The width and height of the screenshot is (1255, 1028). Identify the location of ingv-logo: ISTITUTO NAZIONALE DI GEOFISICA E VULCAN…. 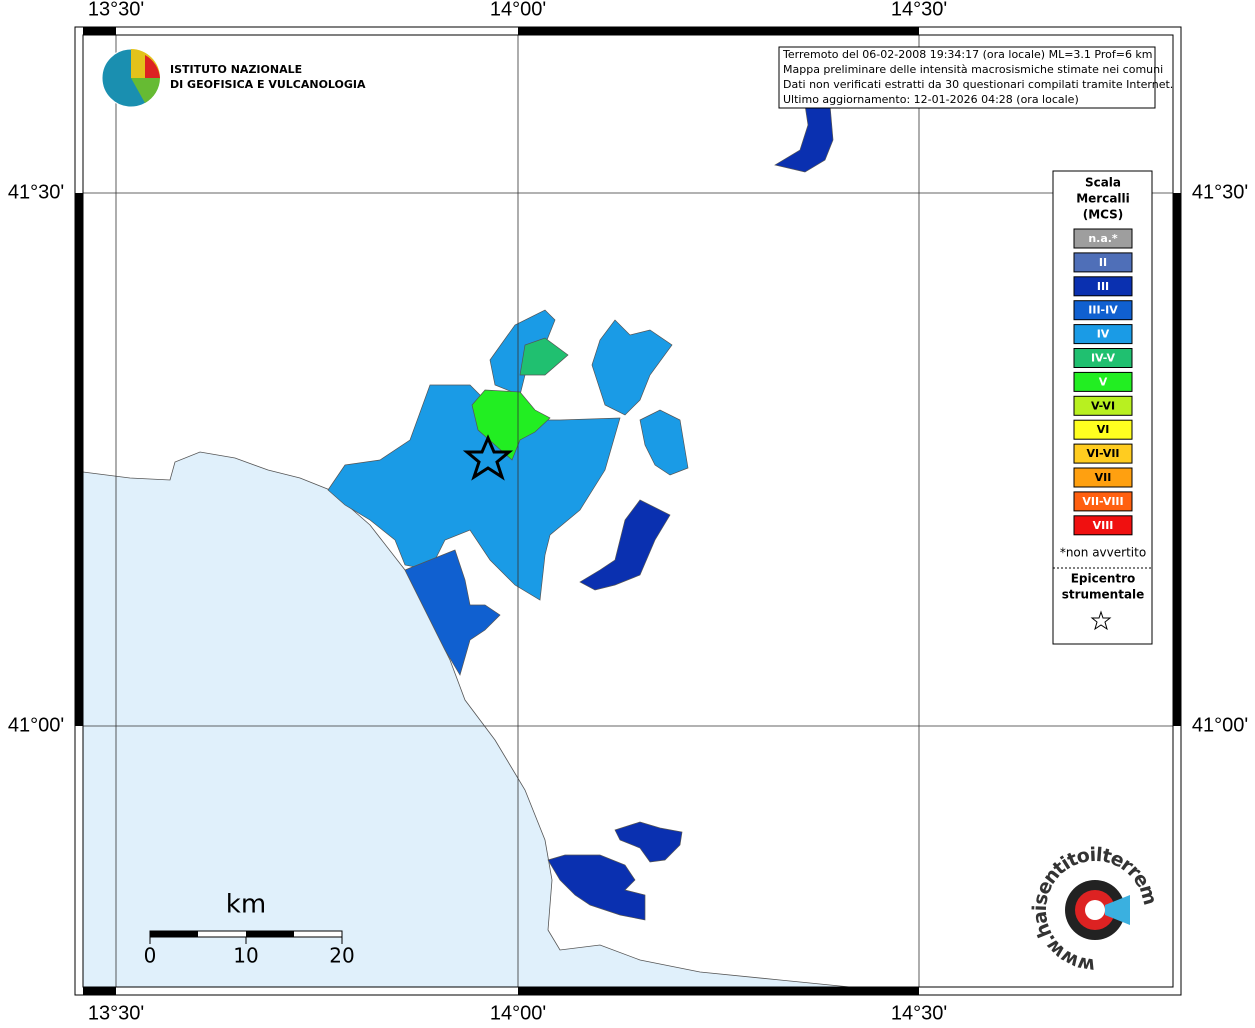
(233, 78).